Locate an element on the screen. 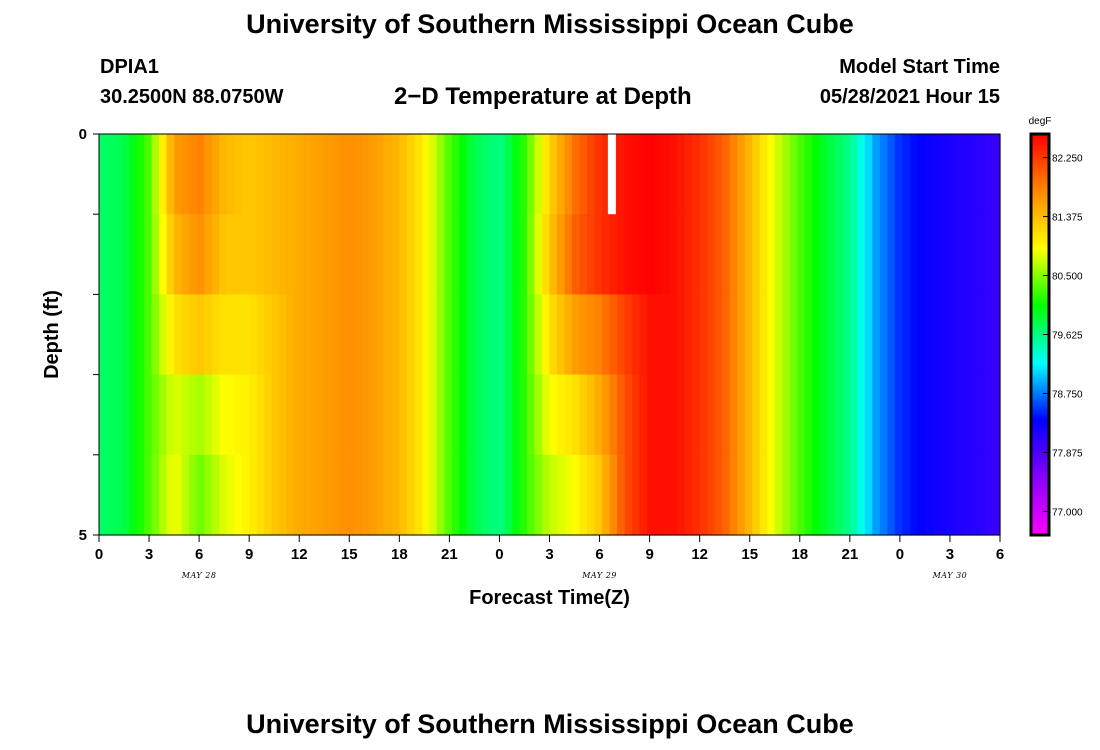 The height and width of the screenshot is (750, 1100). x-tick-label: 15 is located at coordinates (349, 554).